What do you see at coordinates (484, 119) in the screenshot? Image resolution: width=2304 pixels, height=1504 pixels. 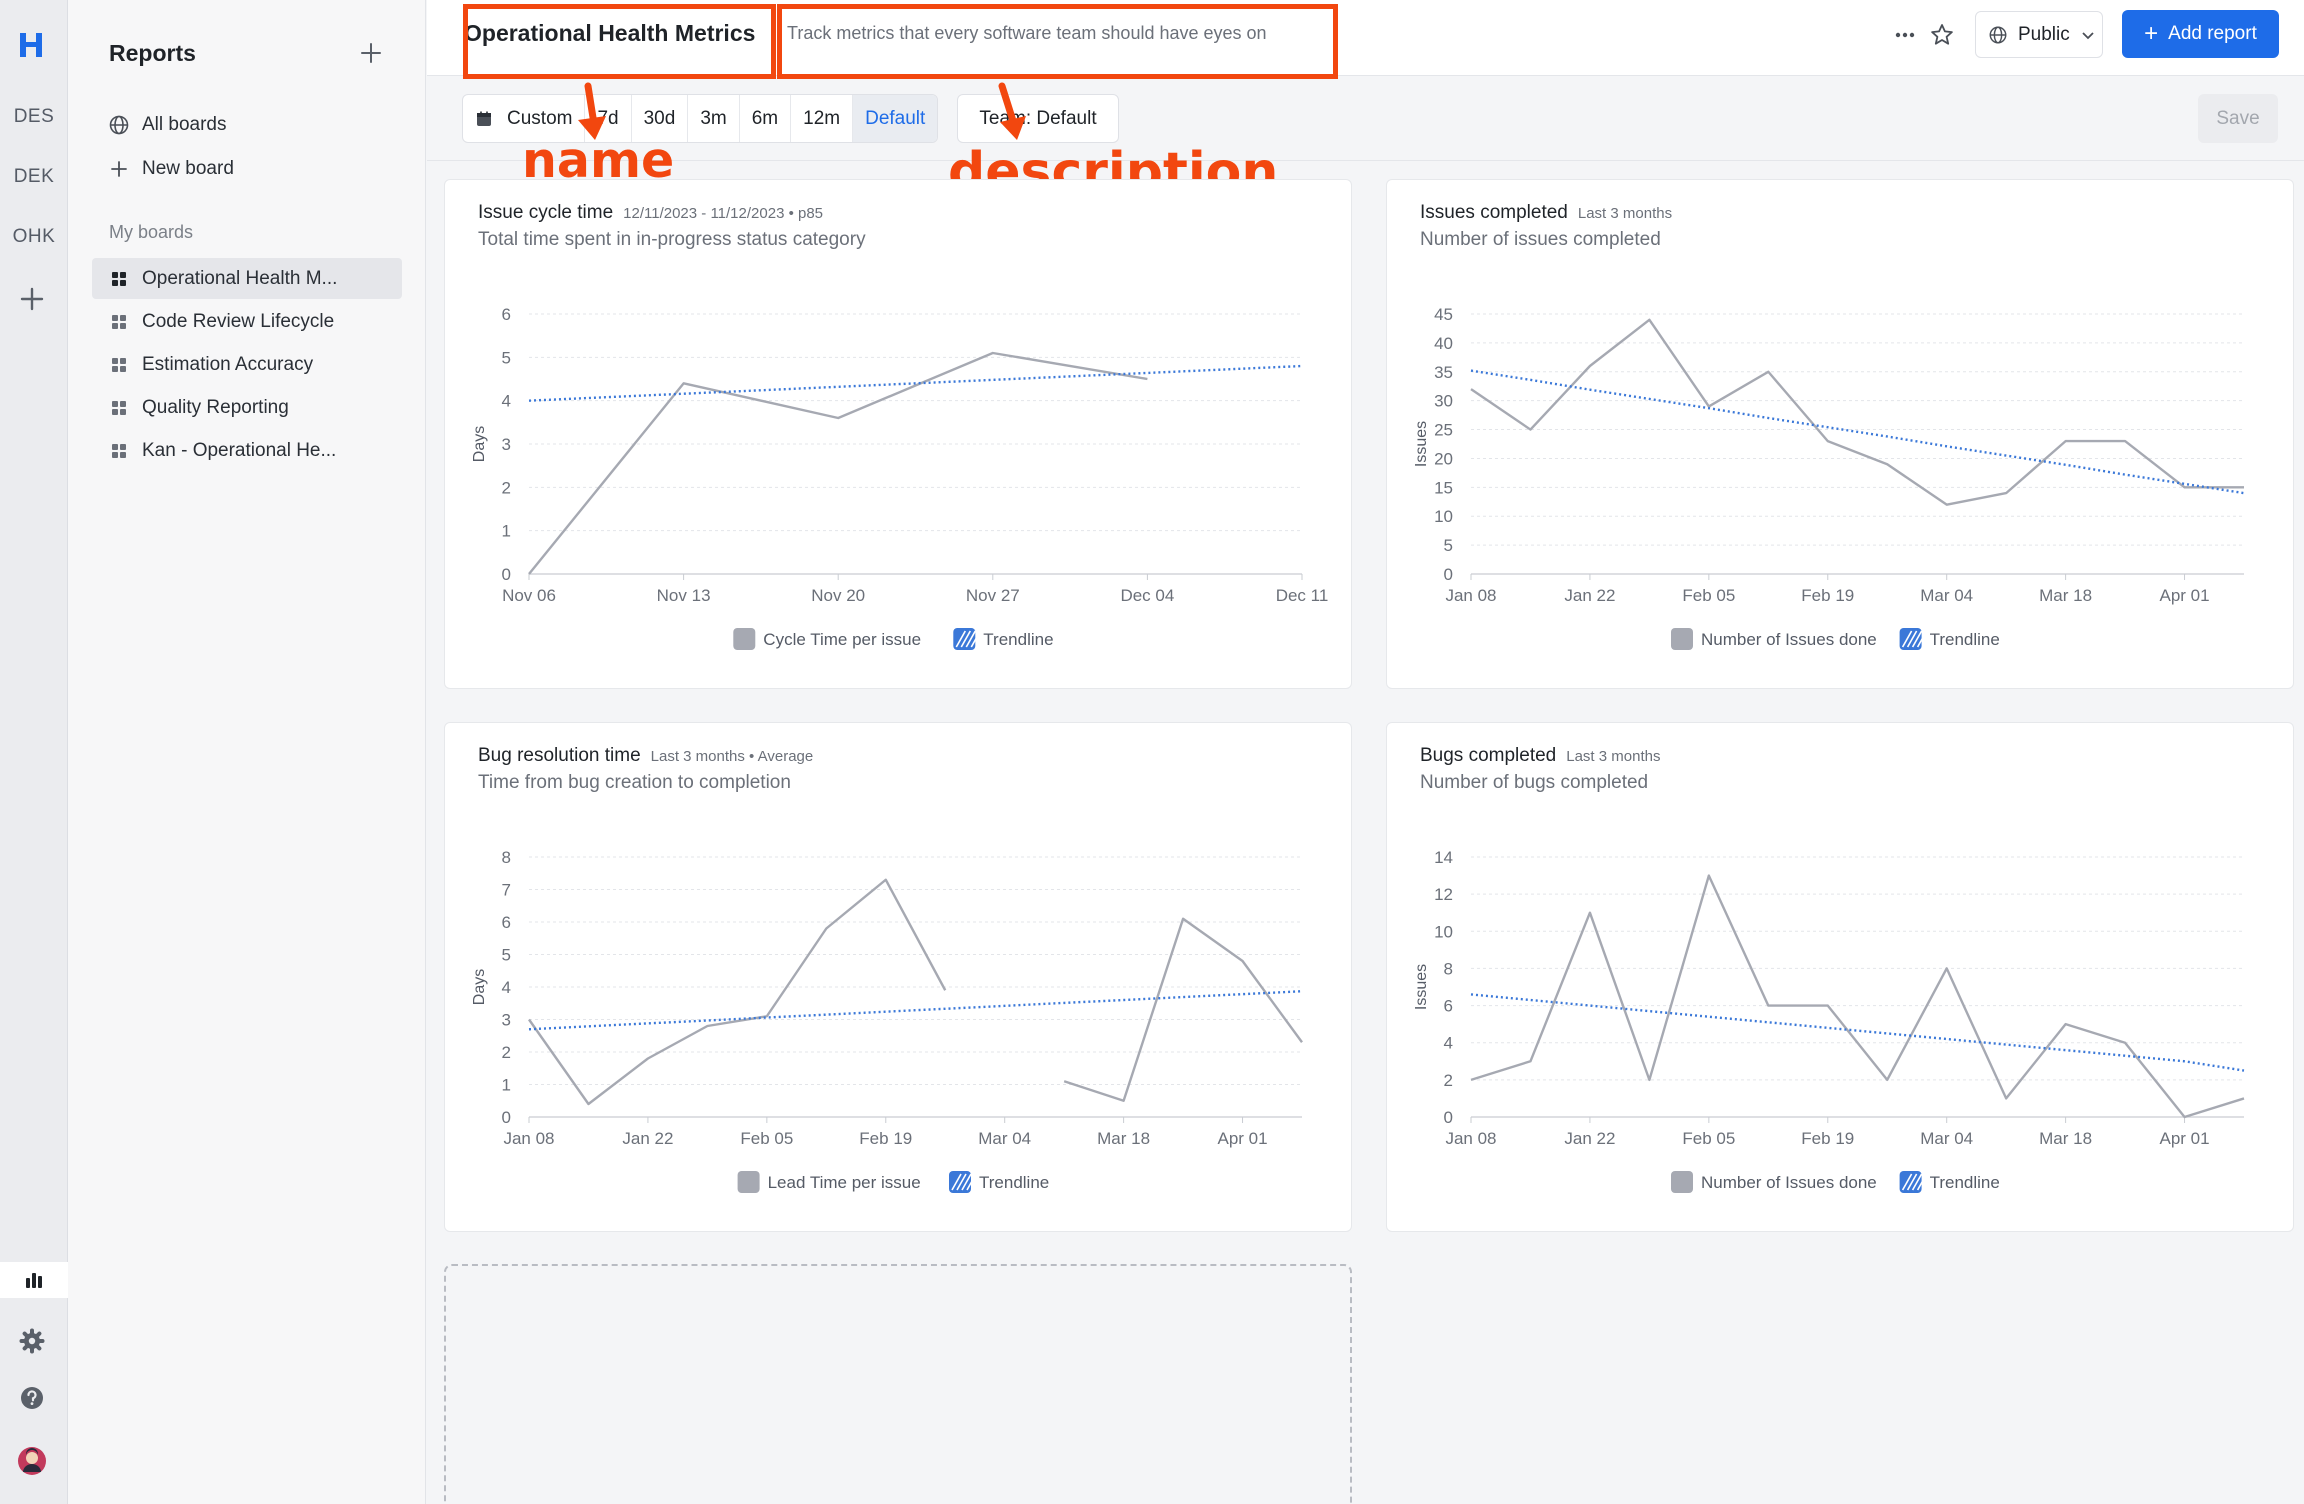 I see `calendar-icon` at bounding box center [484, 119].